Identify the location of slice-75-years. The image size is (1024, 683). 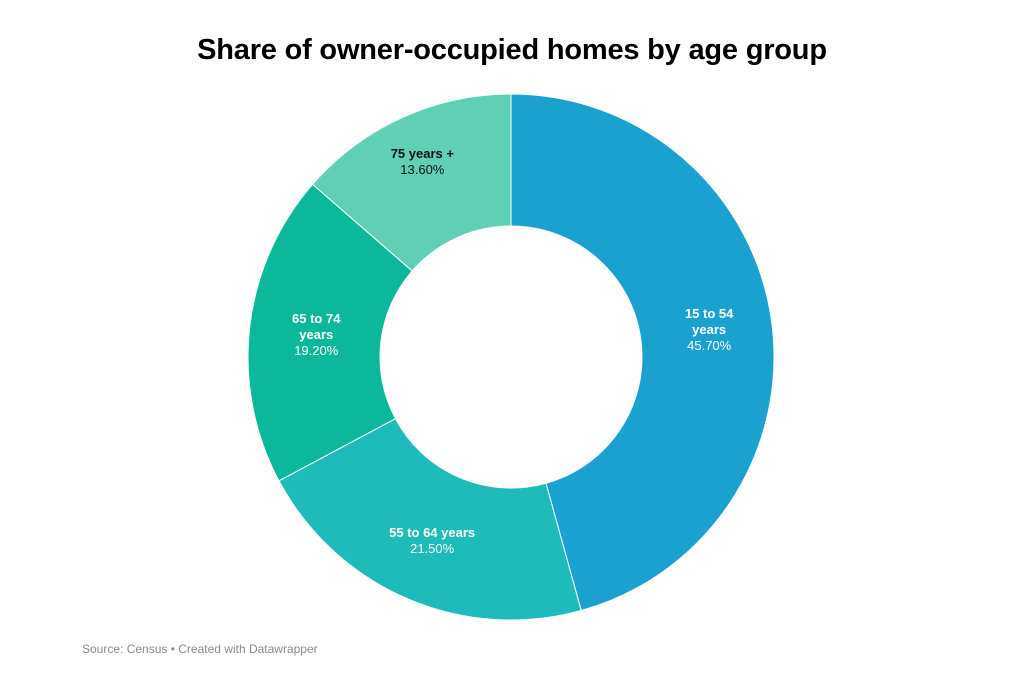
(411, 182).